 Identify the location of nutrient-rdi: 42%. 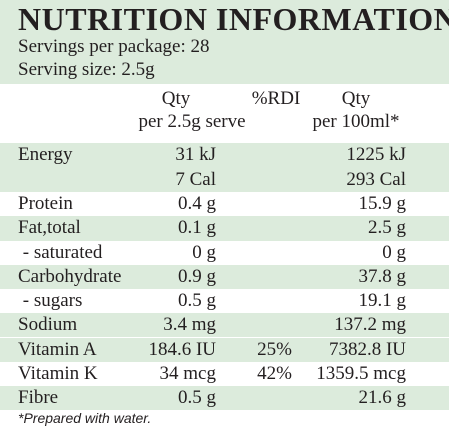
(274, 373).